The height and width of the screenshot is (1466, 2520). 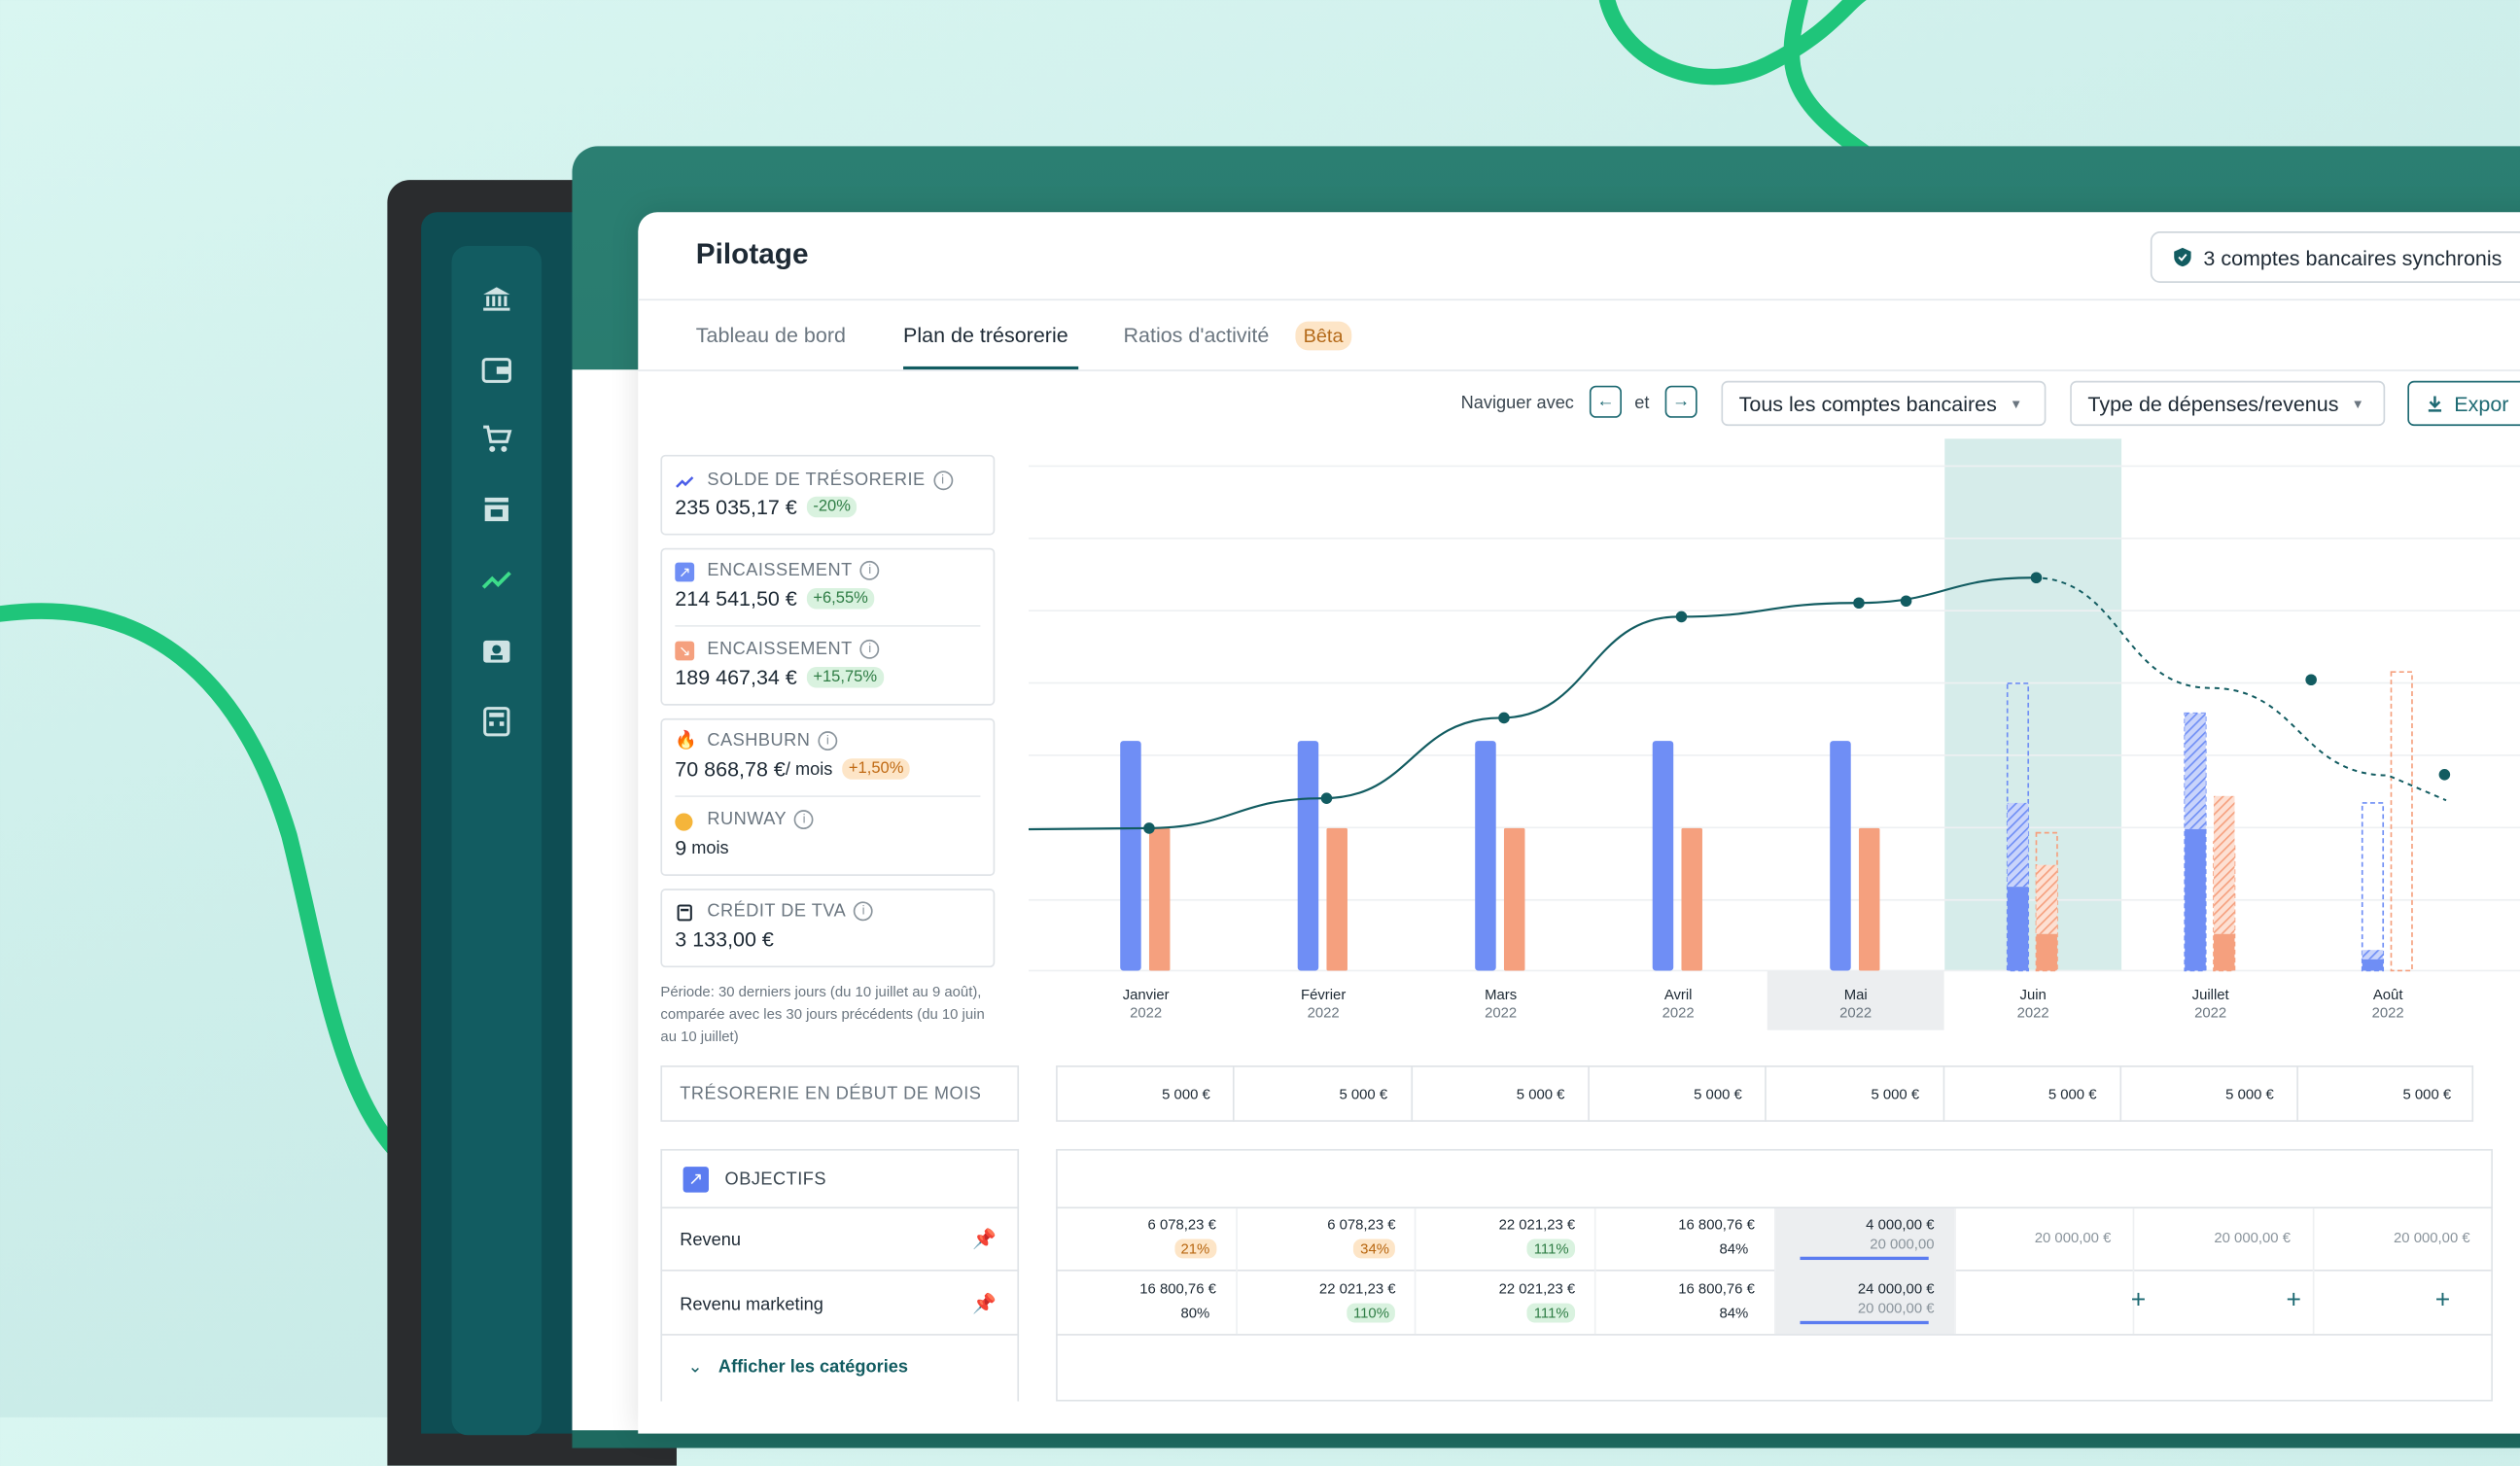 What do you see at coordinates (496, 370) in the screenshot?
I see `wallet-icon` at bounding box center [496, 370].